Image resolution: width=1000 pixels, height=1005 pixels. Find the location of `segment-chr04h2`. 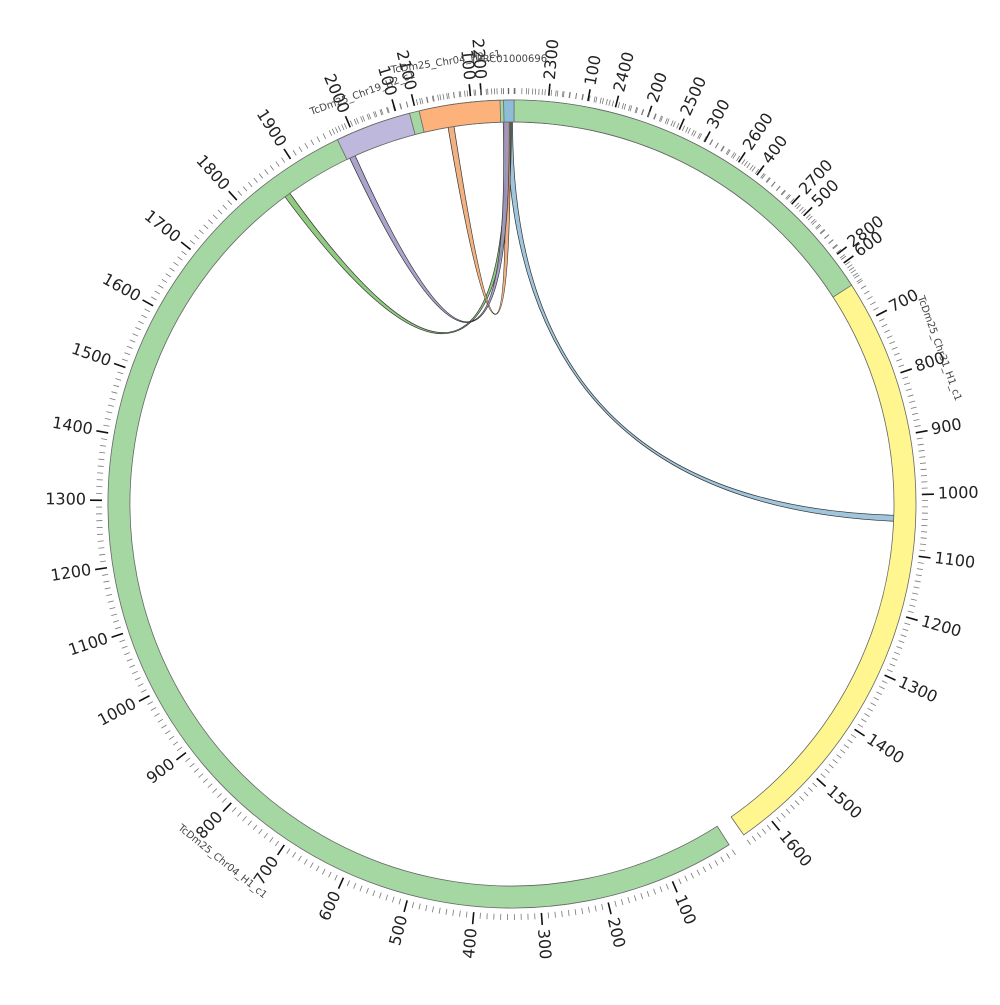

segment-chr04h2 is located at coordinates (460, 116).